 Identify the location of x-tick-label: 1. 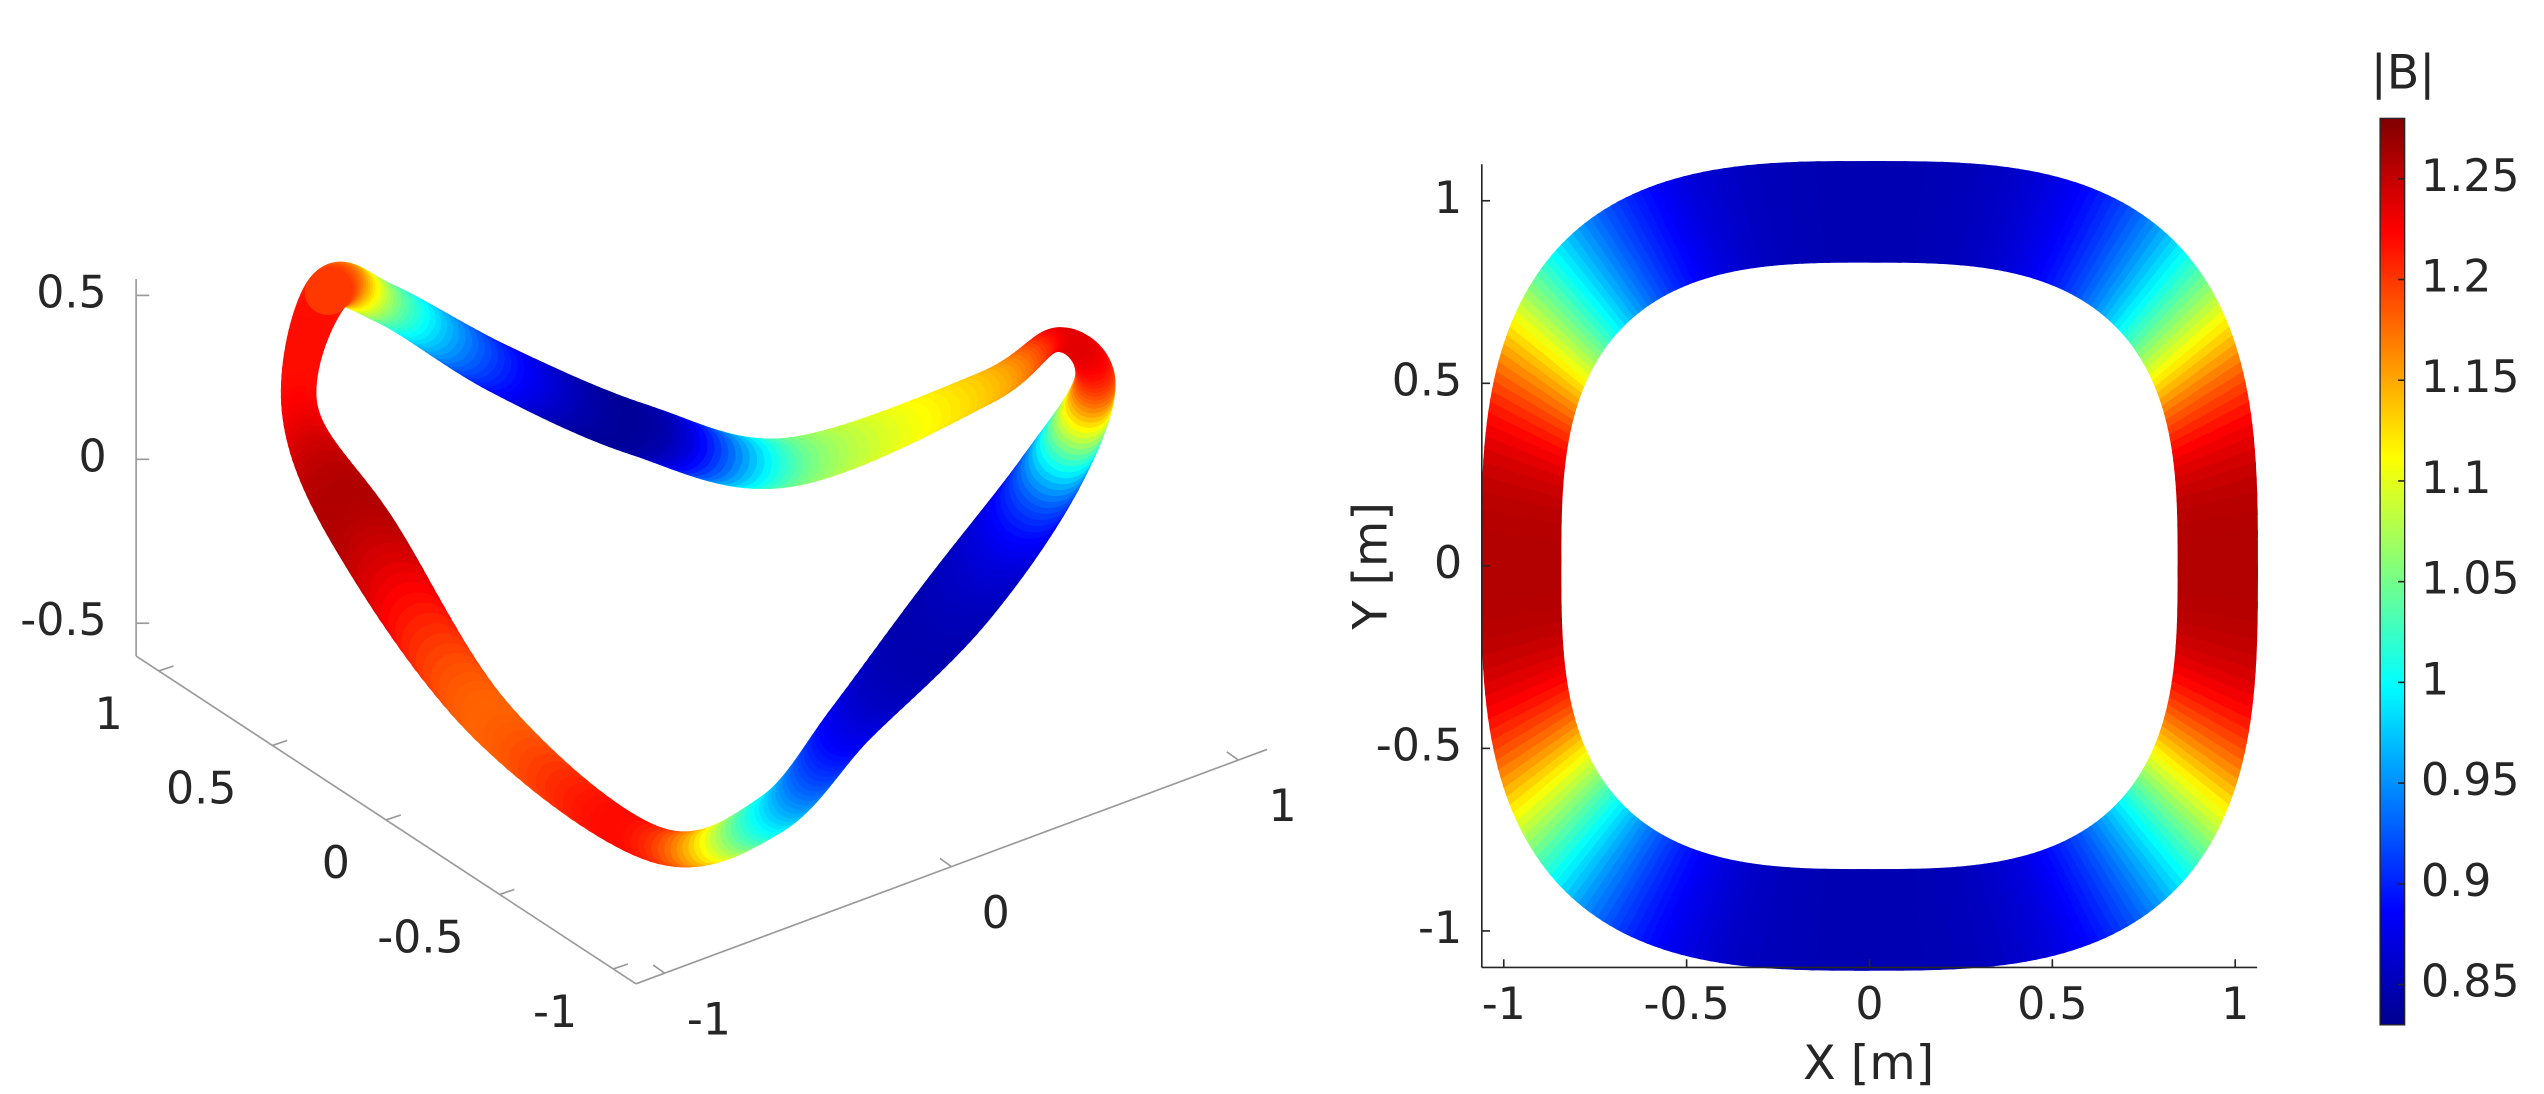
(2235, 1004).